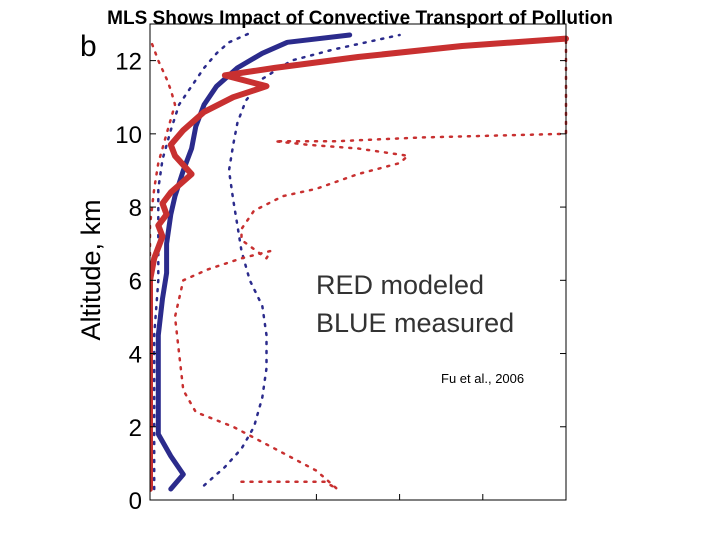  Describe the element at coordinates (128, 62) in the screenshot. I see `y-tick-label: 12` at that location.